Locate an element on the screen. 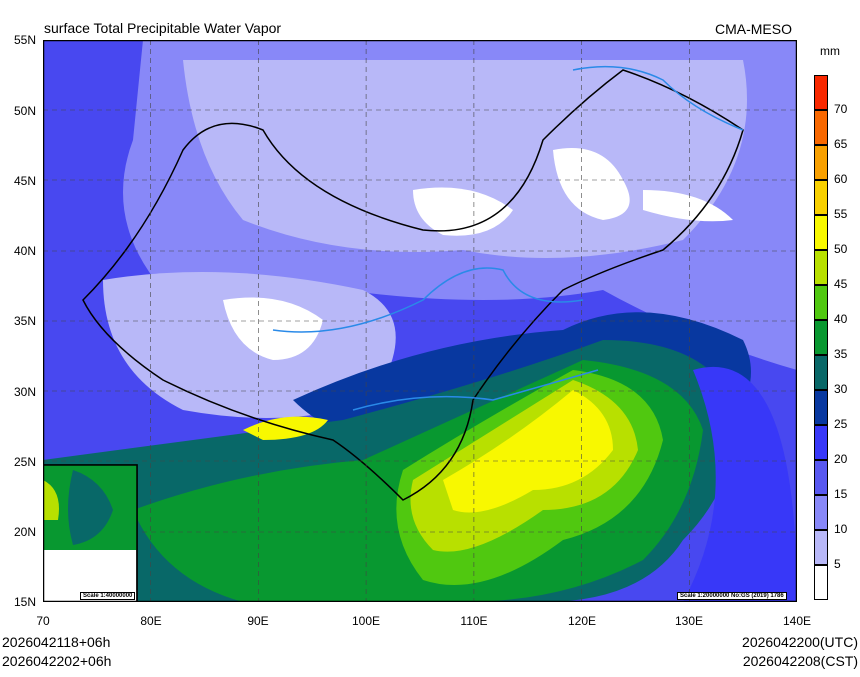 This screenshot has width=860, height=677. colorbar-label: 45 is located at coordinates (841, 284).